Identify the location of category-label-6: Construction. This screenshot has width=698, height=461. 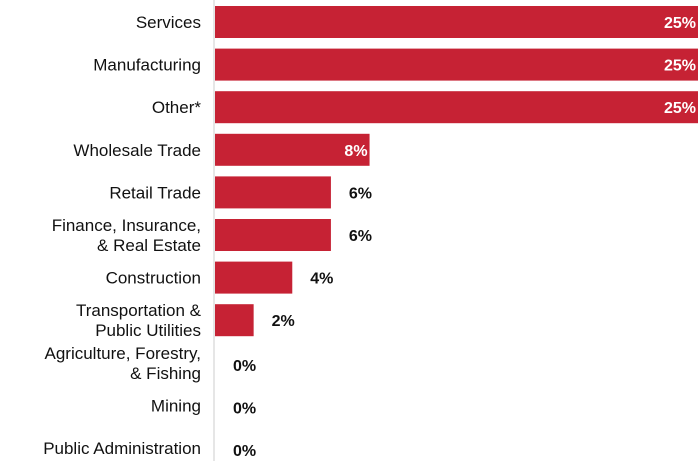
(153, 278).